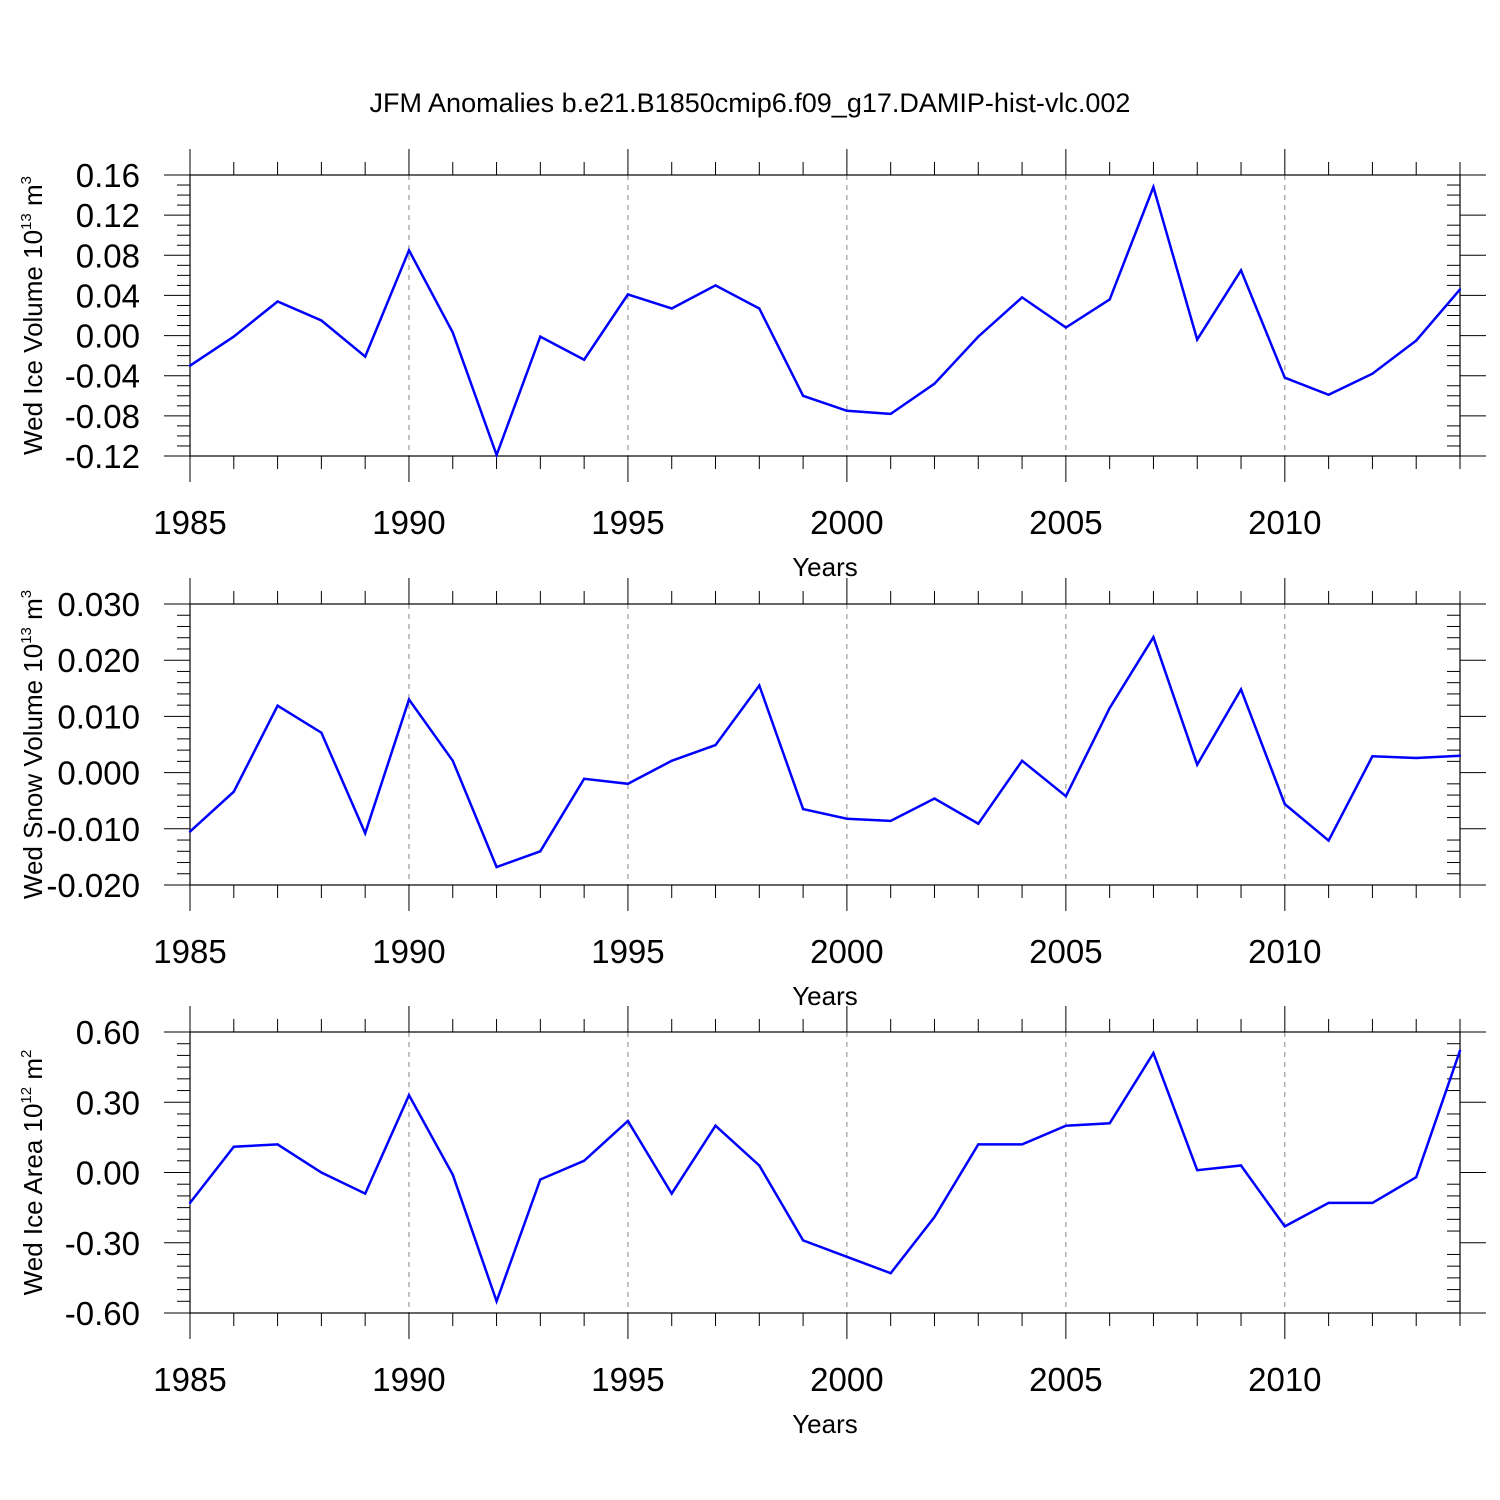 The height and width of the screenshot is (1500, 1500). I want to click on y-tick-label: -0.30, so click(102, 1243).